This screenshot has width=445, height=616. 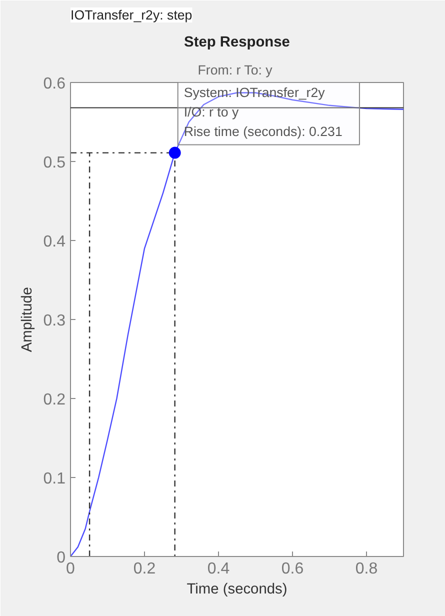 I want to click on x-axis-title: Time (seconds), so click(x=237, y=590).